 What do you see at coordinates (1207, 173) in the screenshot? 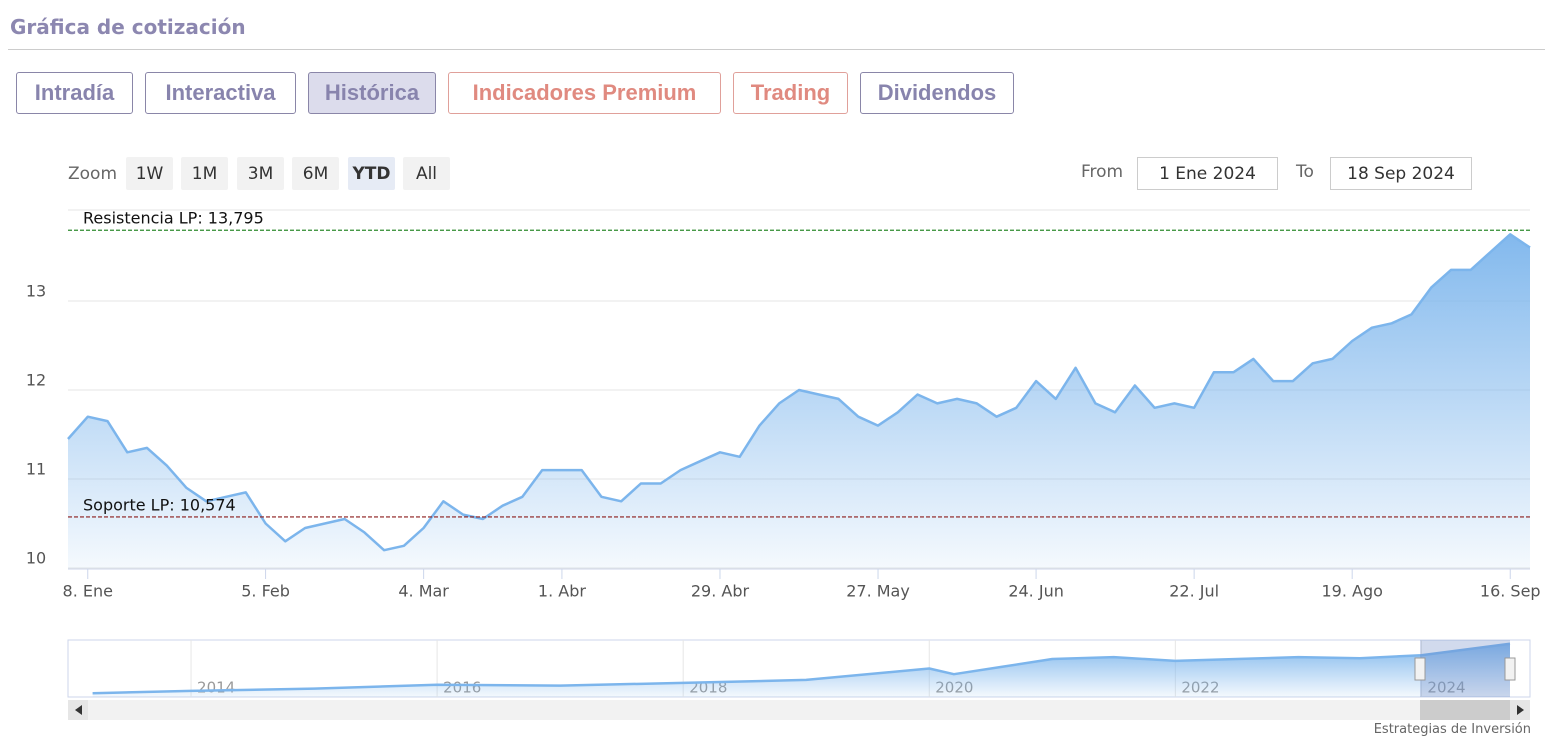
I see `from-input: 1 Ene 2024` at bounding box center [1207, 173].